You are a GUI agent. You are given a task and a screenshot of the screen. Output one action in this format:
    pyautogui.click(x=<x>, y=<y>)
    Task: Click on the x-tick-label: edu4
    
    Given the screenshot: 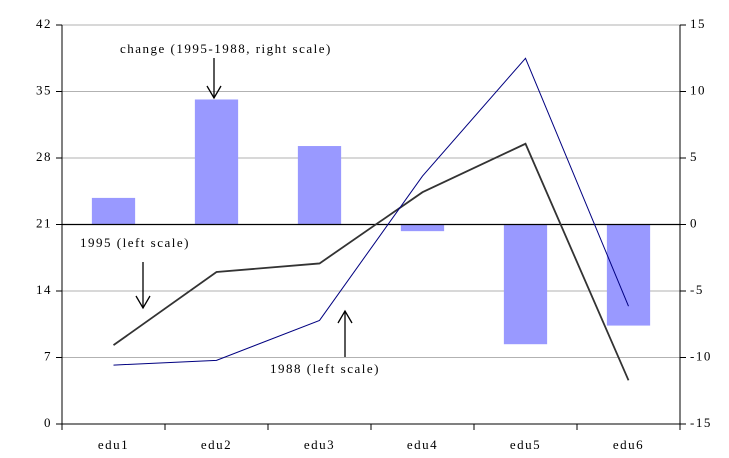 What is the action you would take?
    pyautogui.click(x=422, y=444)
    